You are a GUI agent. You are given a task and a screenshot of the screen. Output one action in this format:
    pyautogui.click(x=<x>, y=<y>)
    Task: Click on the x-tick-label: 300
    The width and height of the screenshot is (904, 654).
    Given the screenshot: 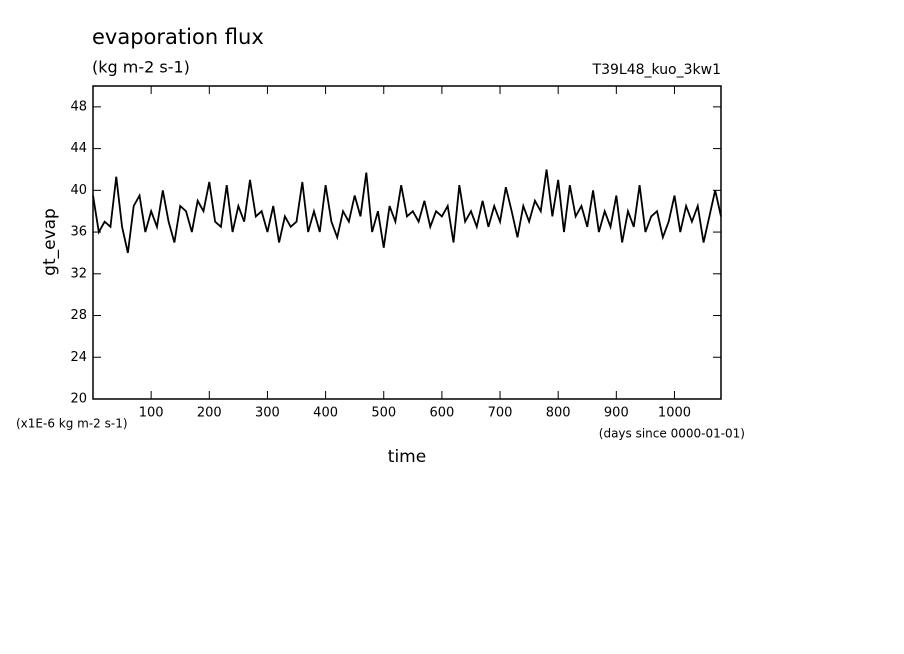 What is the action you would take?
    pyautogui.click(x=267, y=413)
    